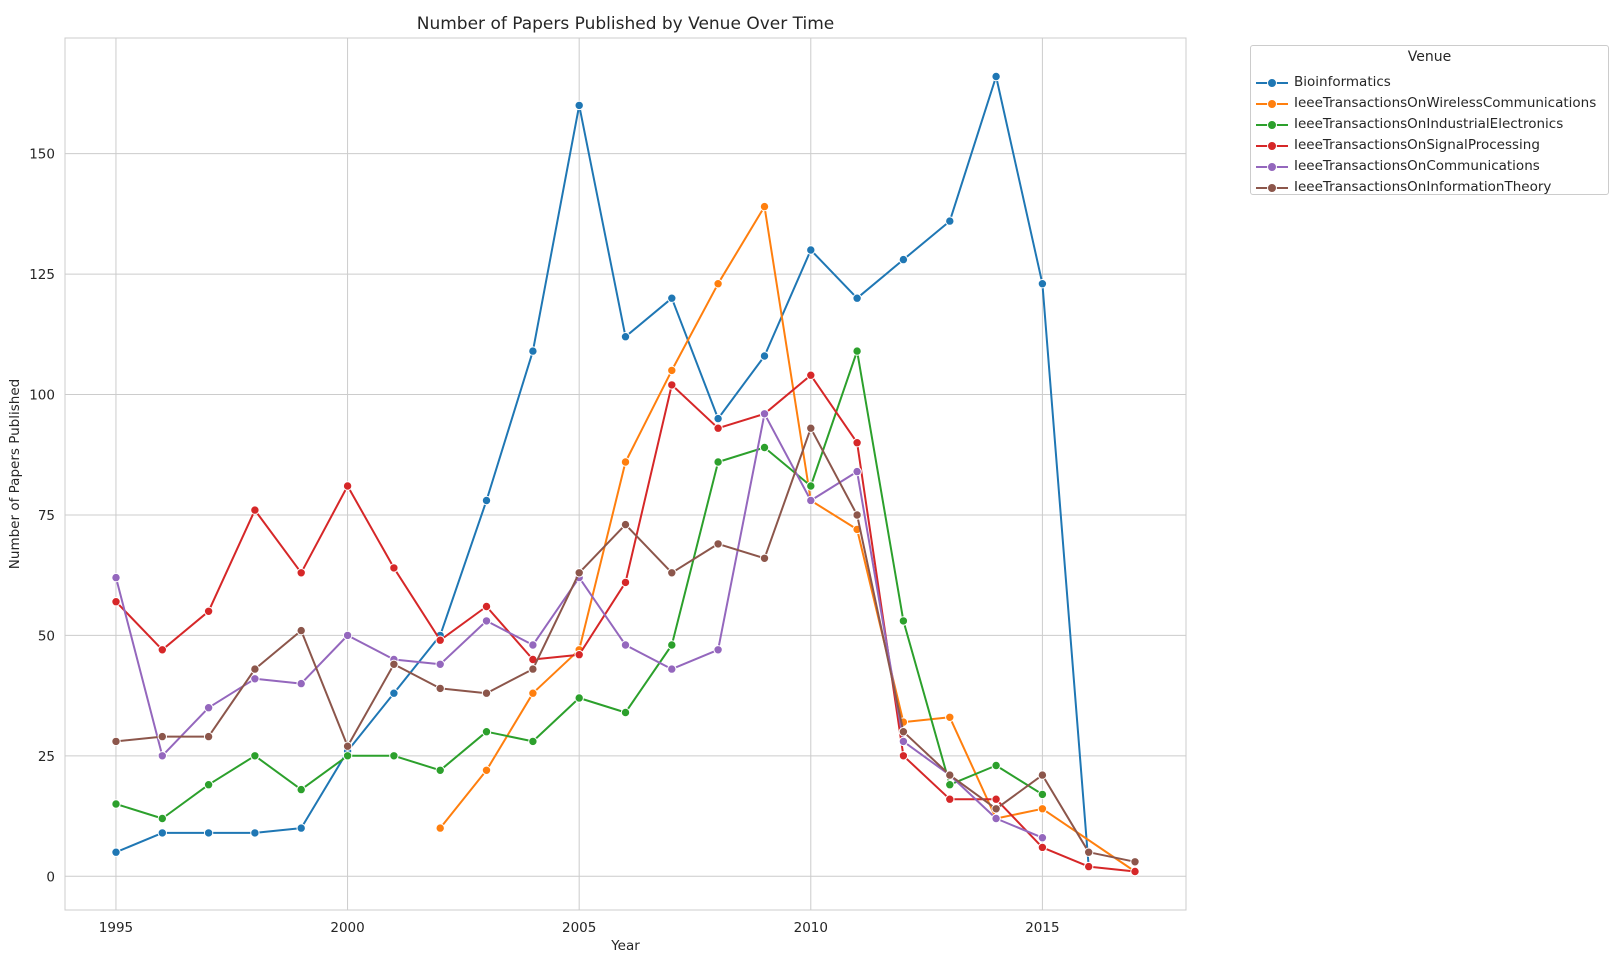 This screenshot has width=1620, height=960. What do you see at coordinates (50, 877) in the screenshot?
I see `y-tick-label: 0` at bounding box center [50, 877].